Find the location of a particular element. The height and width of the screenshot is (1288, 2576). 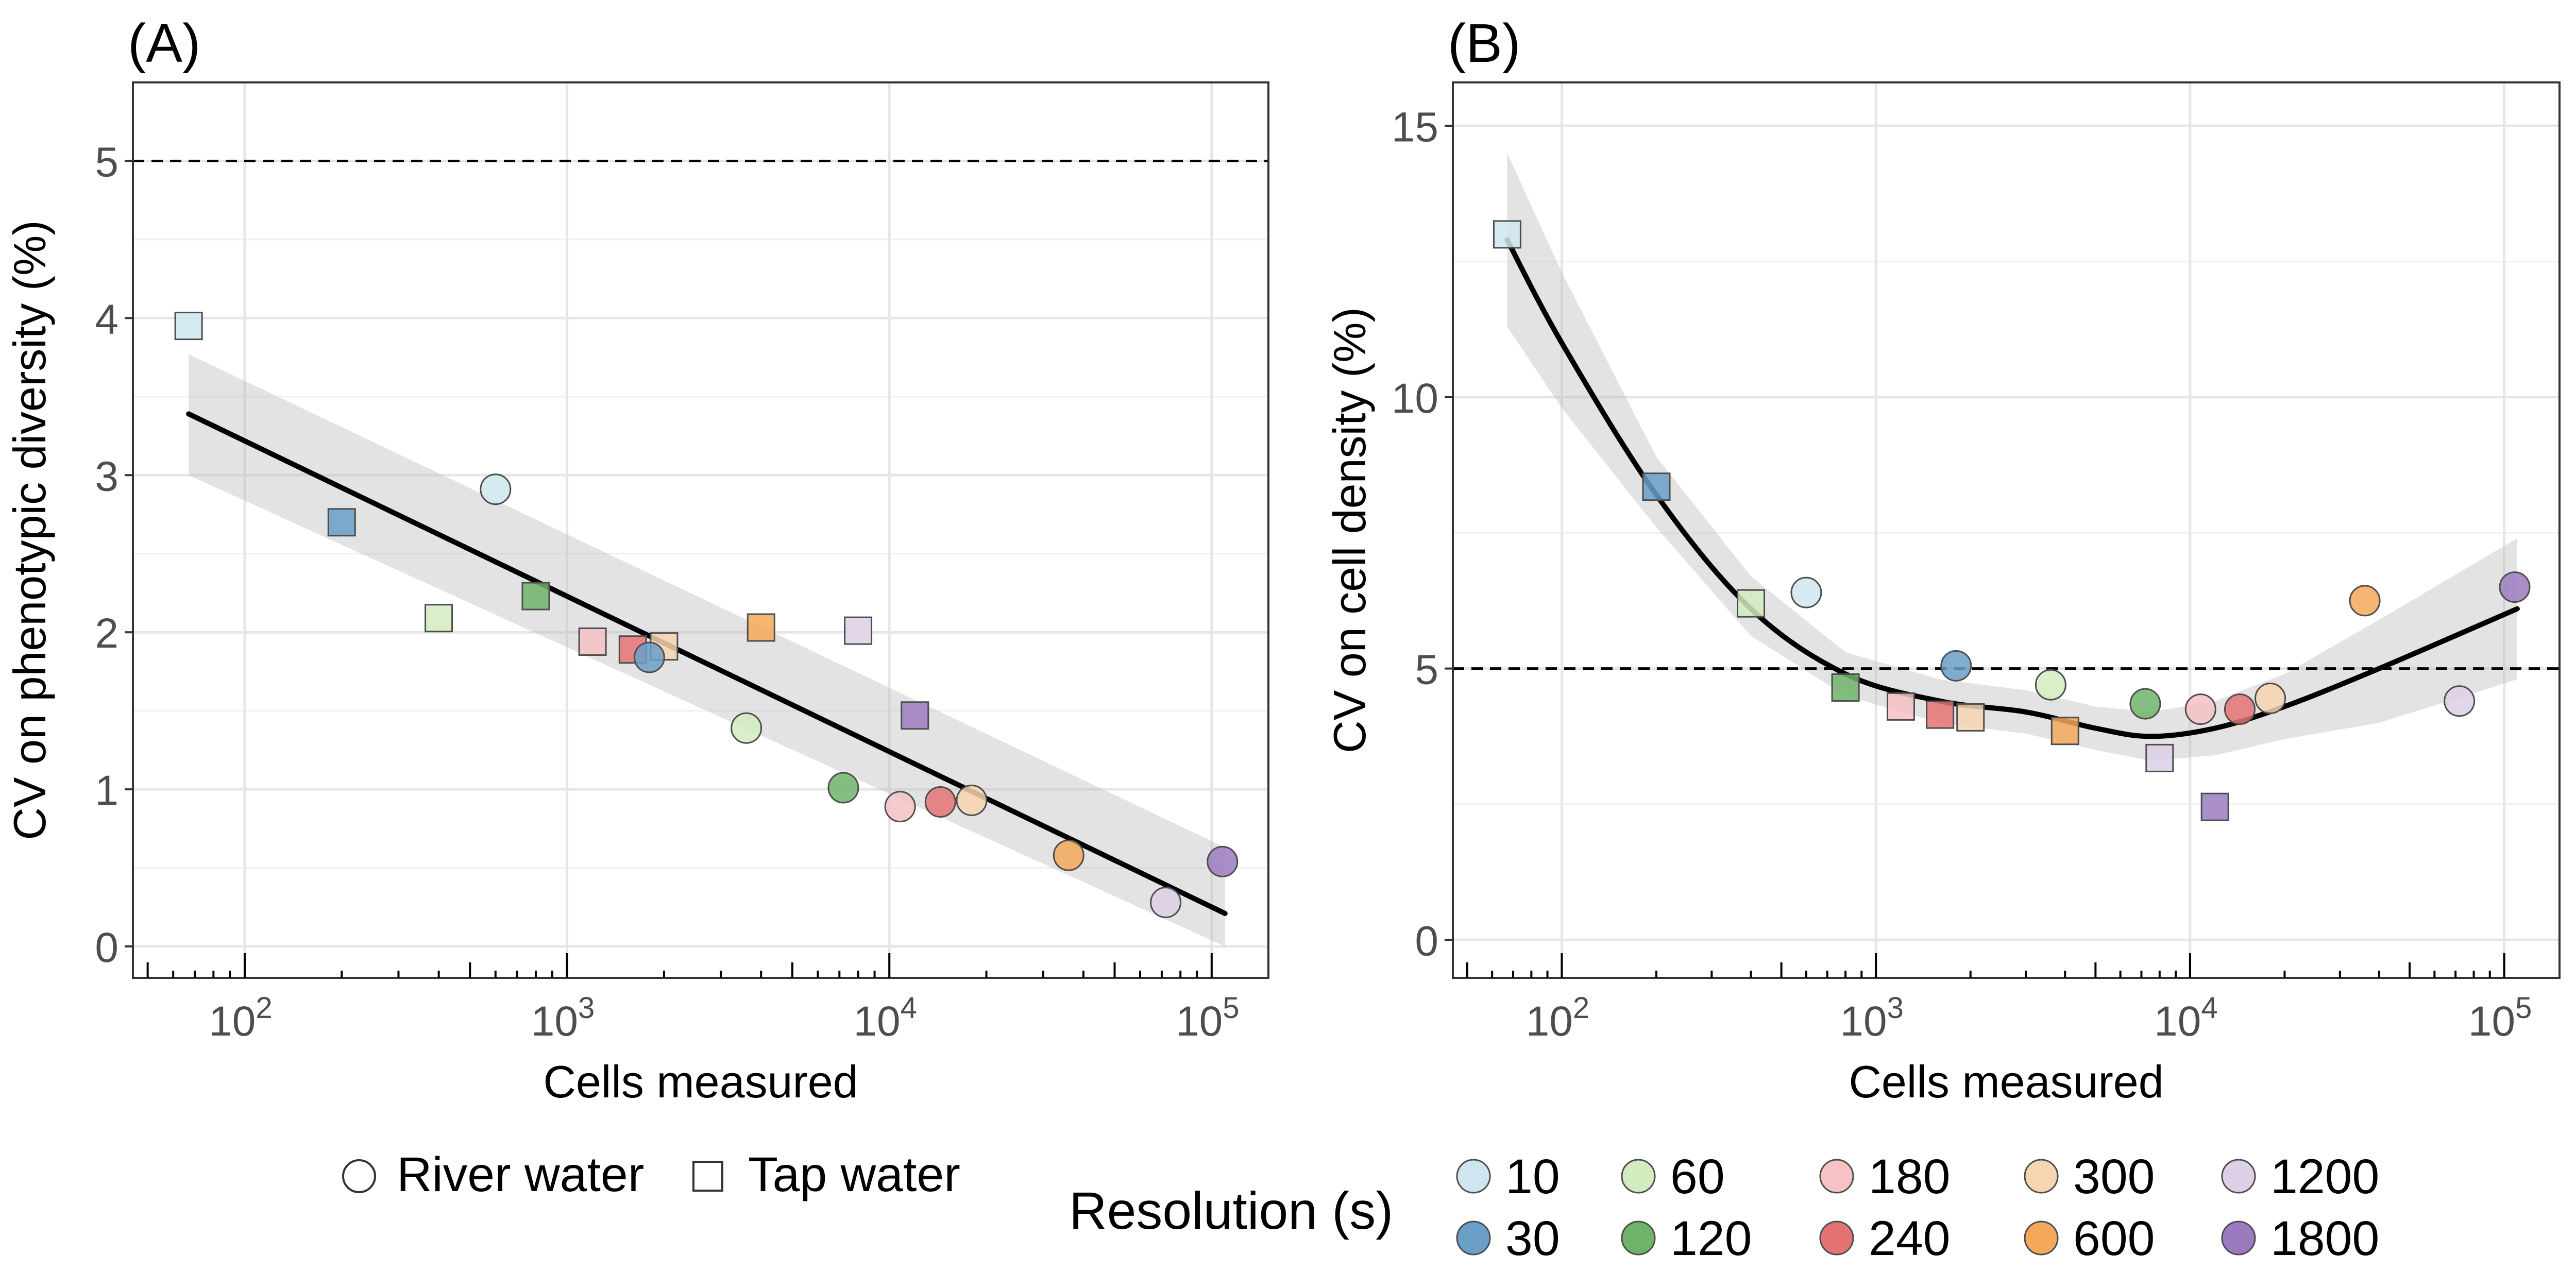

y-axis-title: CV on phenotypic diversity (%) is located at coordinates (29, 530).